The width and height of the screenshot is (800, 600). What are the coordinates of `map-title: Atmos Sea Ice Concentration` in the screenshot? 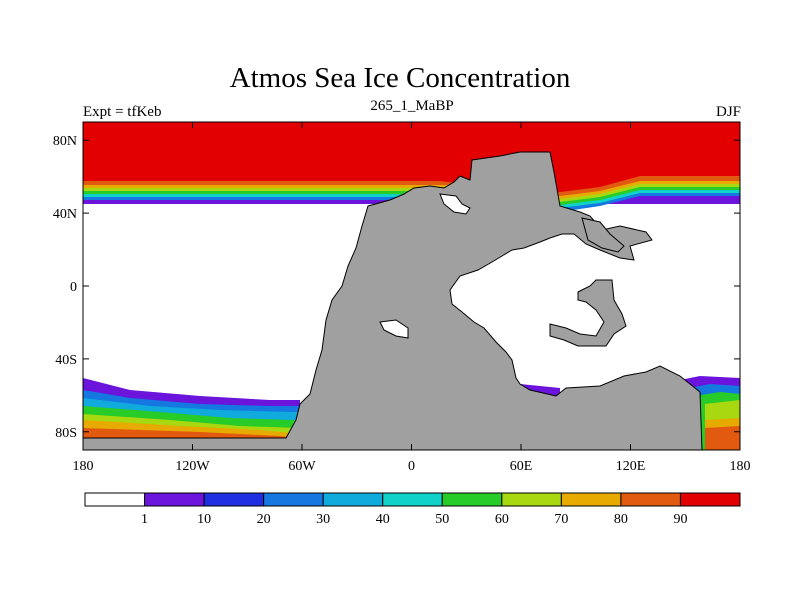 It's located at (400, 78).